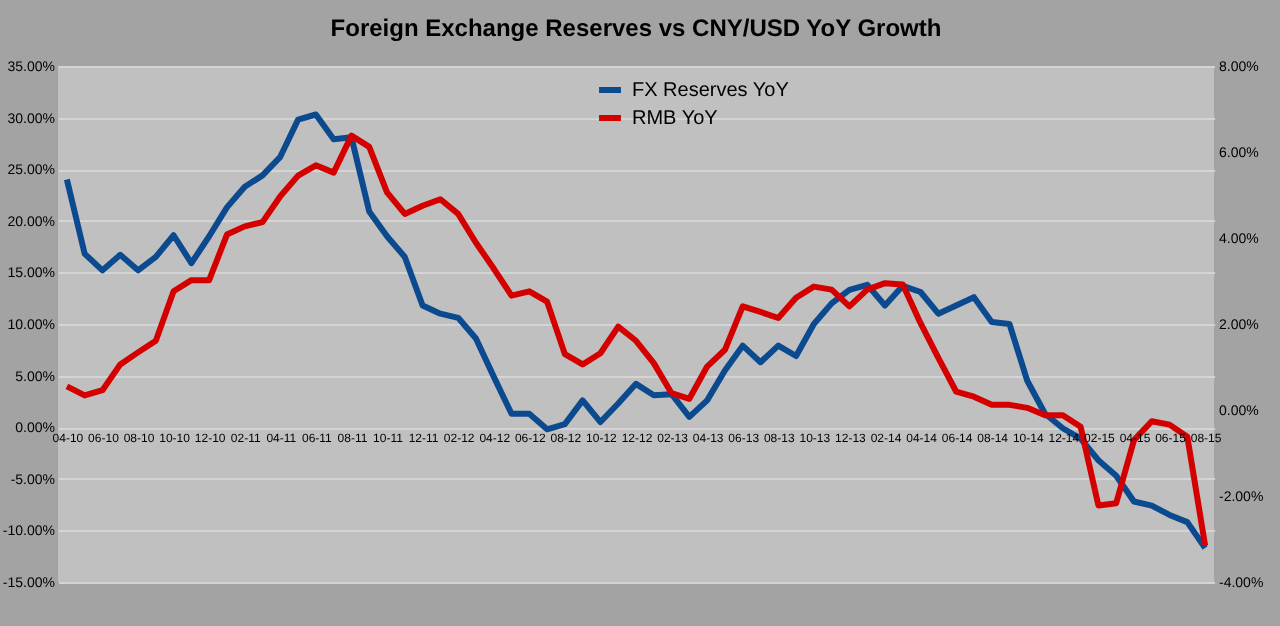  What do you see at coordinates (636, 28) in the screenshot?
I see `chart-title: Foreign Exchange Reserves vs CNY/USD YoY Growth` at bounding box center [636, 28].